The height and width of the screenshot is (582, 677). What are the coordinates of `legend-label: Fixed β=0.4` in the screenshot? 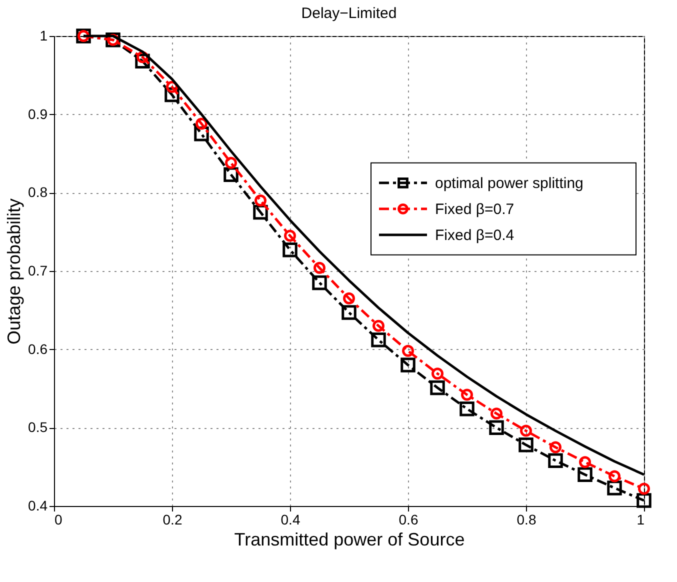 It's located at (474, 235).